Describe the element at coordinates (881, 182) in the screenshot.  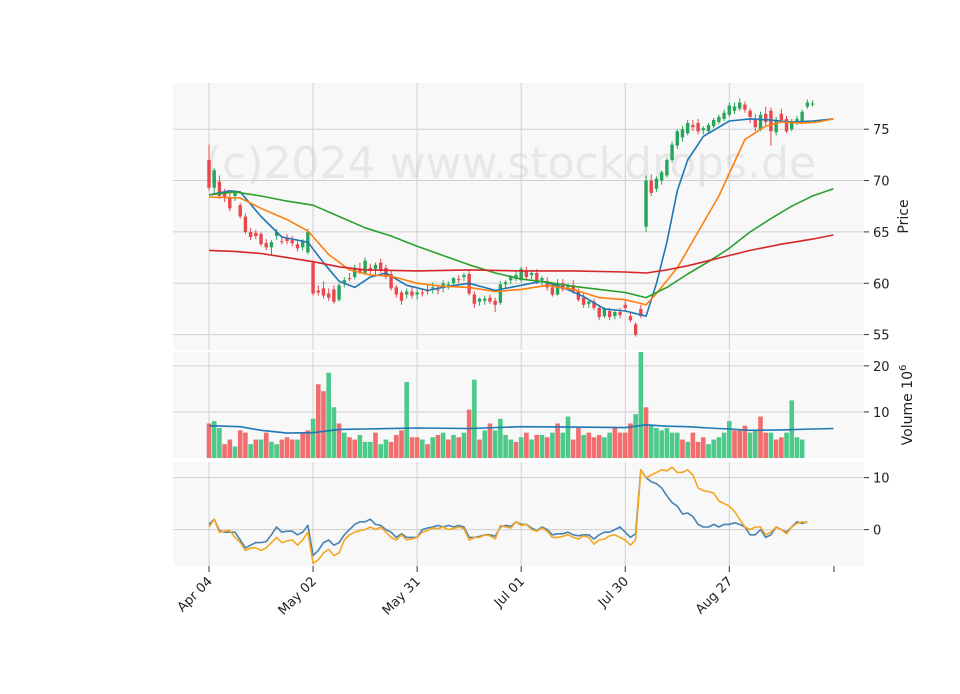
I see `price-tick-label: 70` at that location.